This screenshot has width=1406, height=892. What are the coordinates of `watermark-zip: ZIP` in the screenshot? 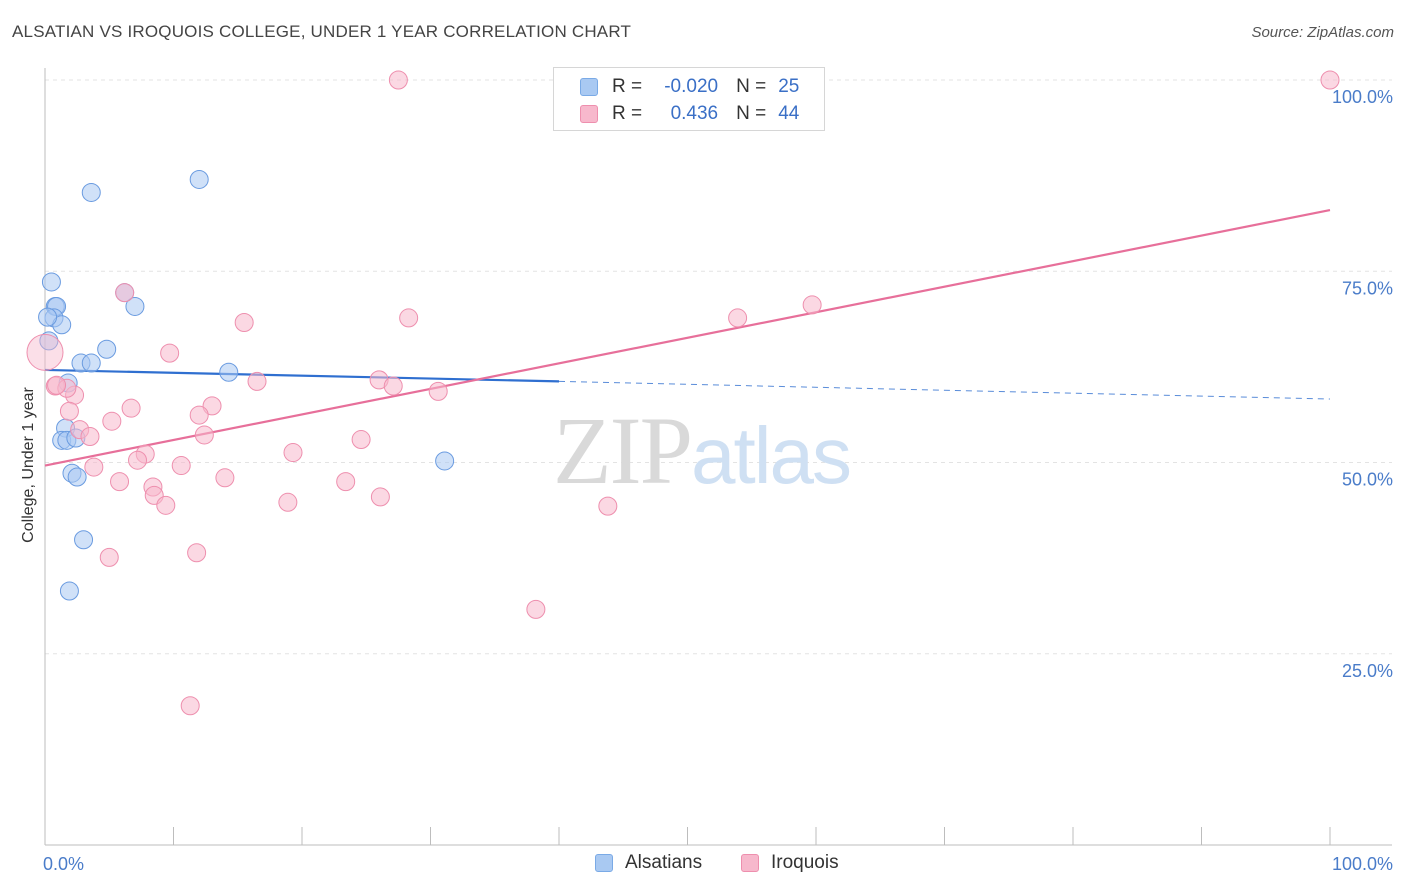 It's located at (623, 450).